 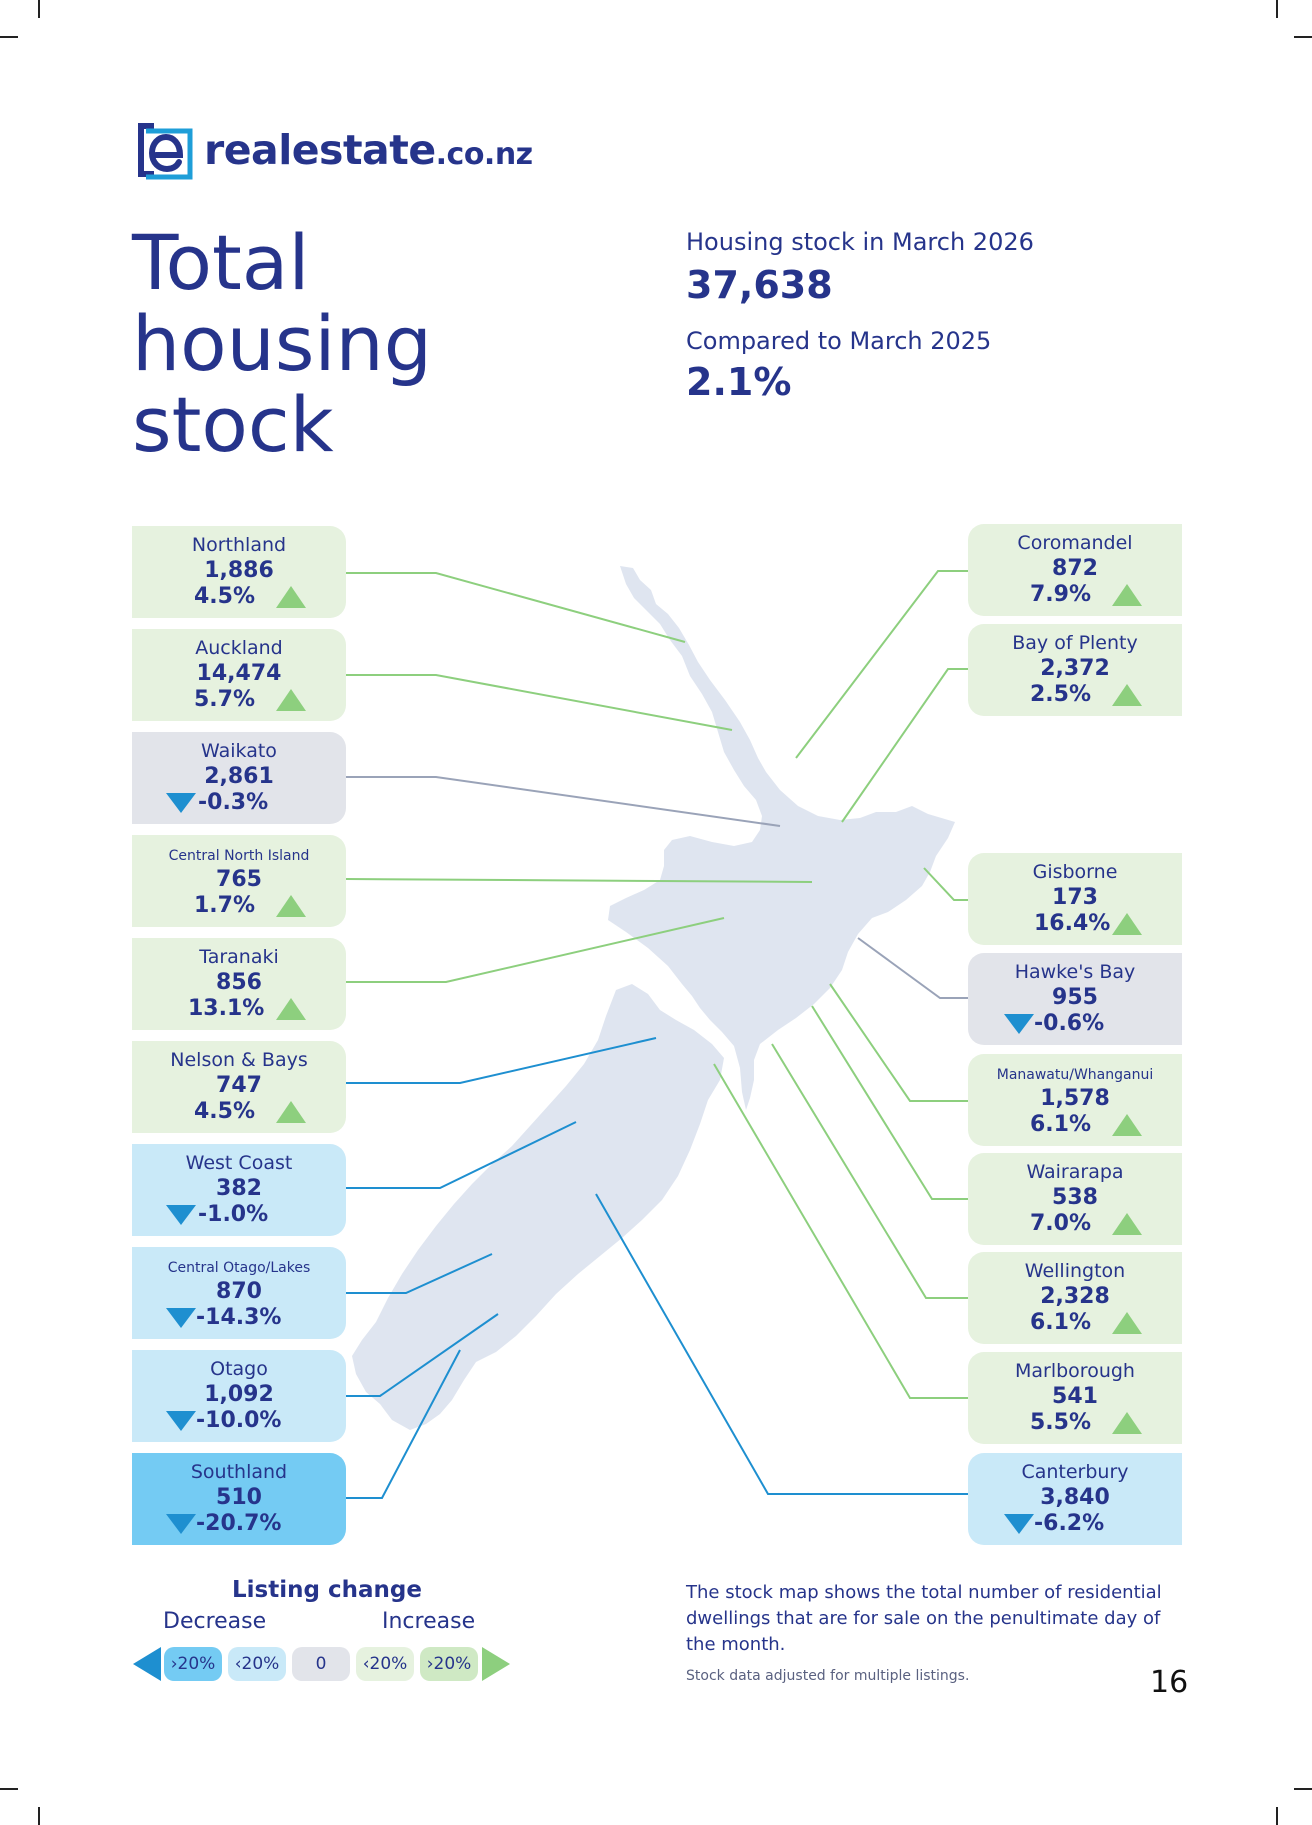 What do you see at coordinates (233, 424) in the screenshot?
I see `title-line: stock` at bounding box center [233, 424].